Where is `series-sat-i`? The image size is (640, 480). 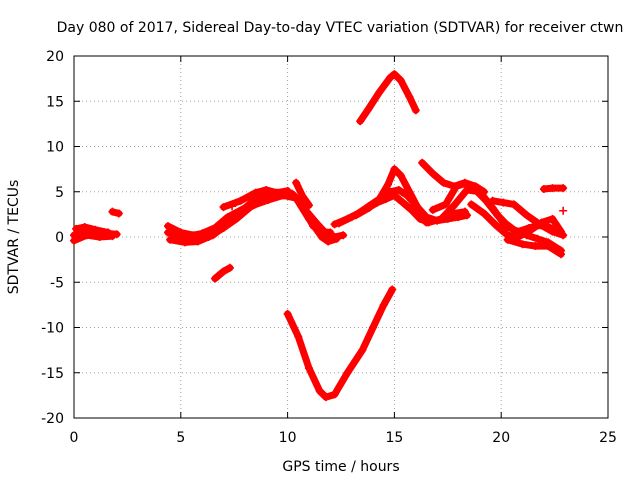
series-sat-i is located at coordinates (222, 273).